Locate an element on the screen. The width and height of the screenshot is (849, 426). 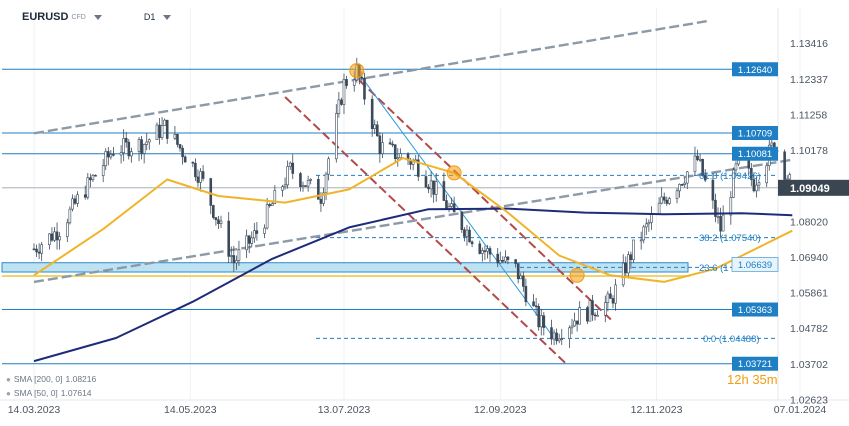
zone-badge-label: 1.06639 is located at coordinates (755, 265).